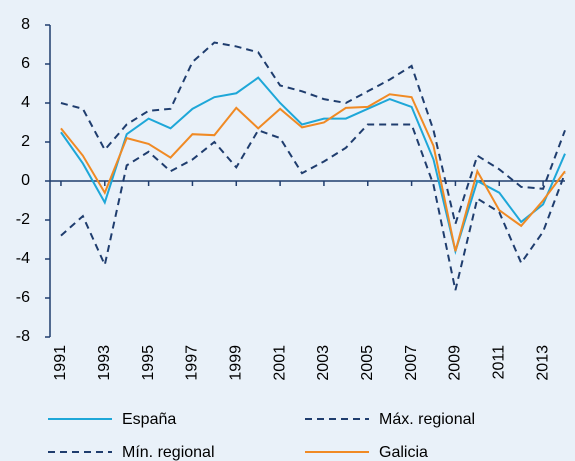  What do you see at coordinates (192, 363) in the screenshot?
I see `x-tick-label: 1997` at bounding box center [192, 363].